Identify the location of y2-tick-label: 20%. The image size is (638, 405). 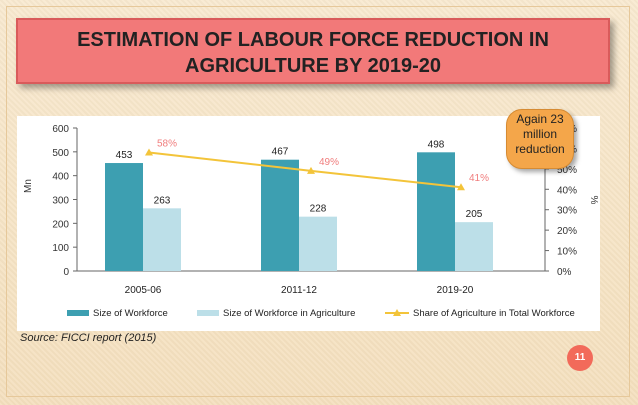
(567, 231).